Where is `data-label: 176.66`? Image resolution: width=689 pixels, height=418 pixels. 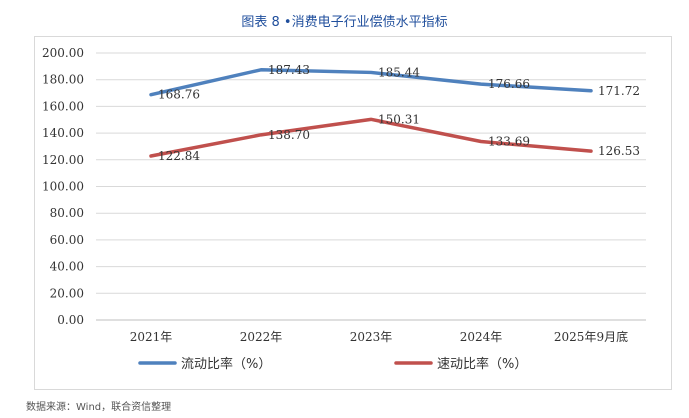 data-label: 176.66 is located at coordinates (509, 84).